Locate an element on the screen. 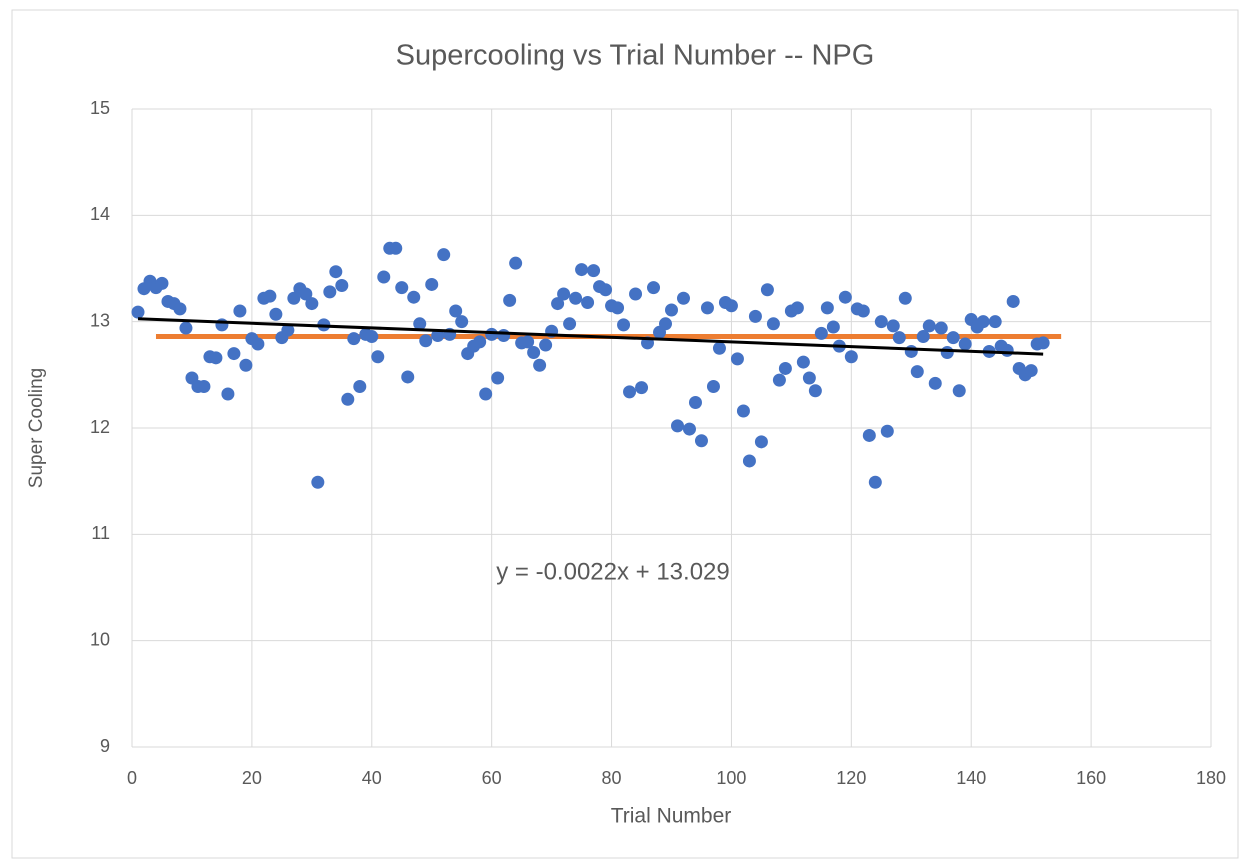 The image size is (1248, 865). x-tick-label: 20 is located at coordinates (252, 778).